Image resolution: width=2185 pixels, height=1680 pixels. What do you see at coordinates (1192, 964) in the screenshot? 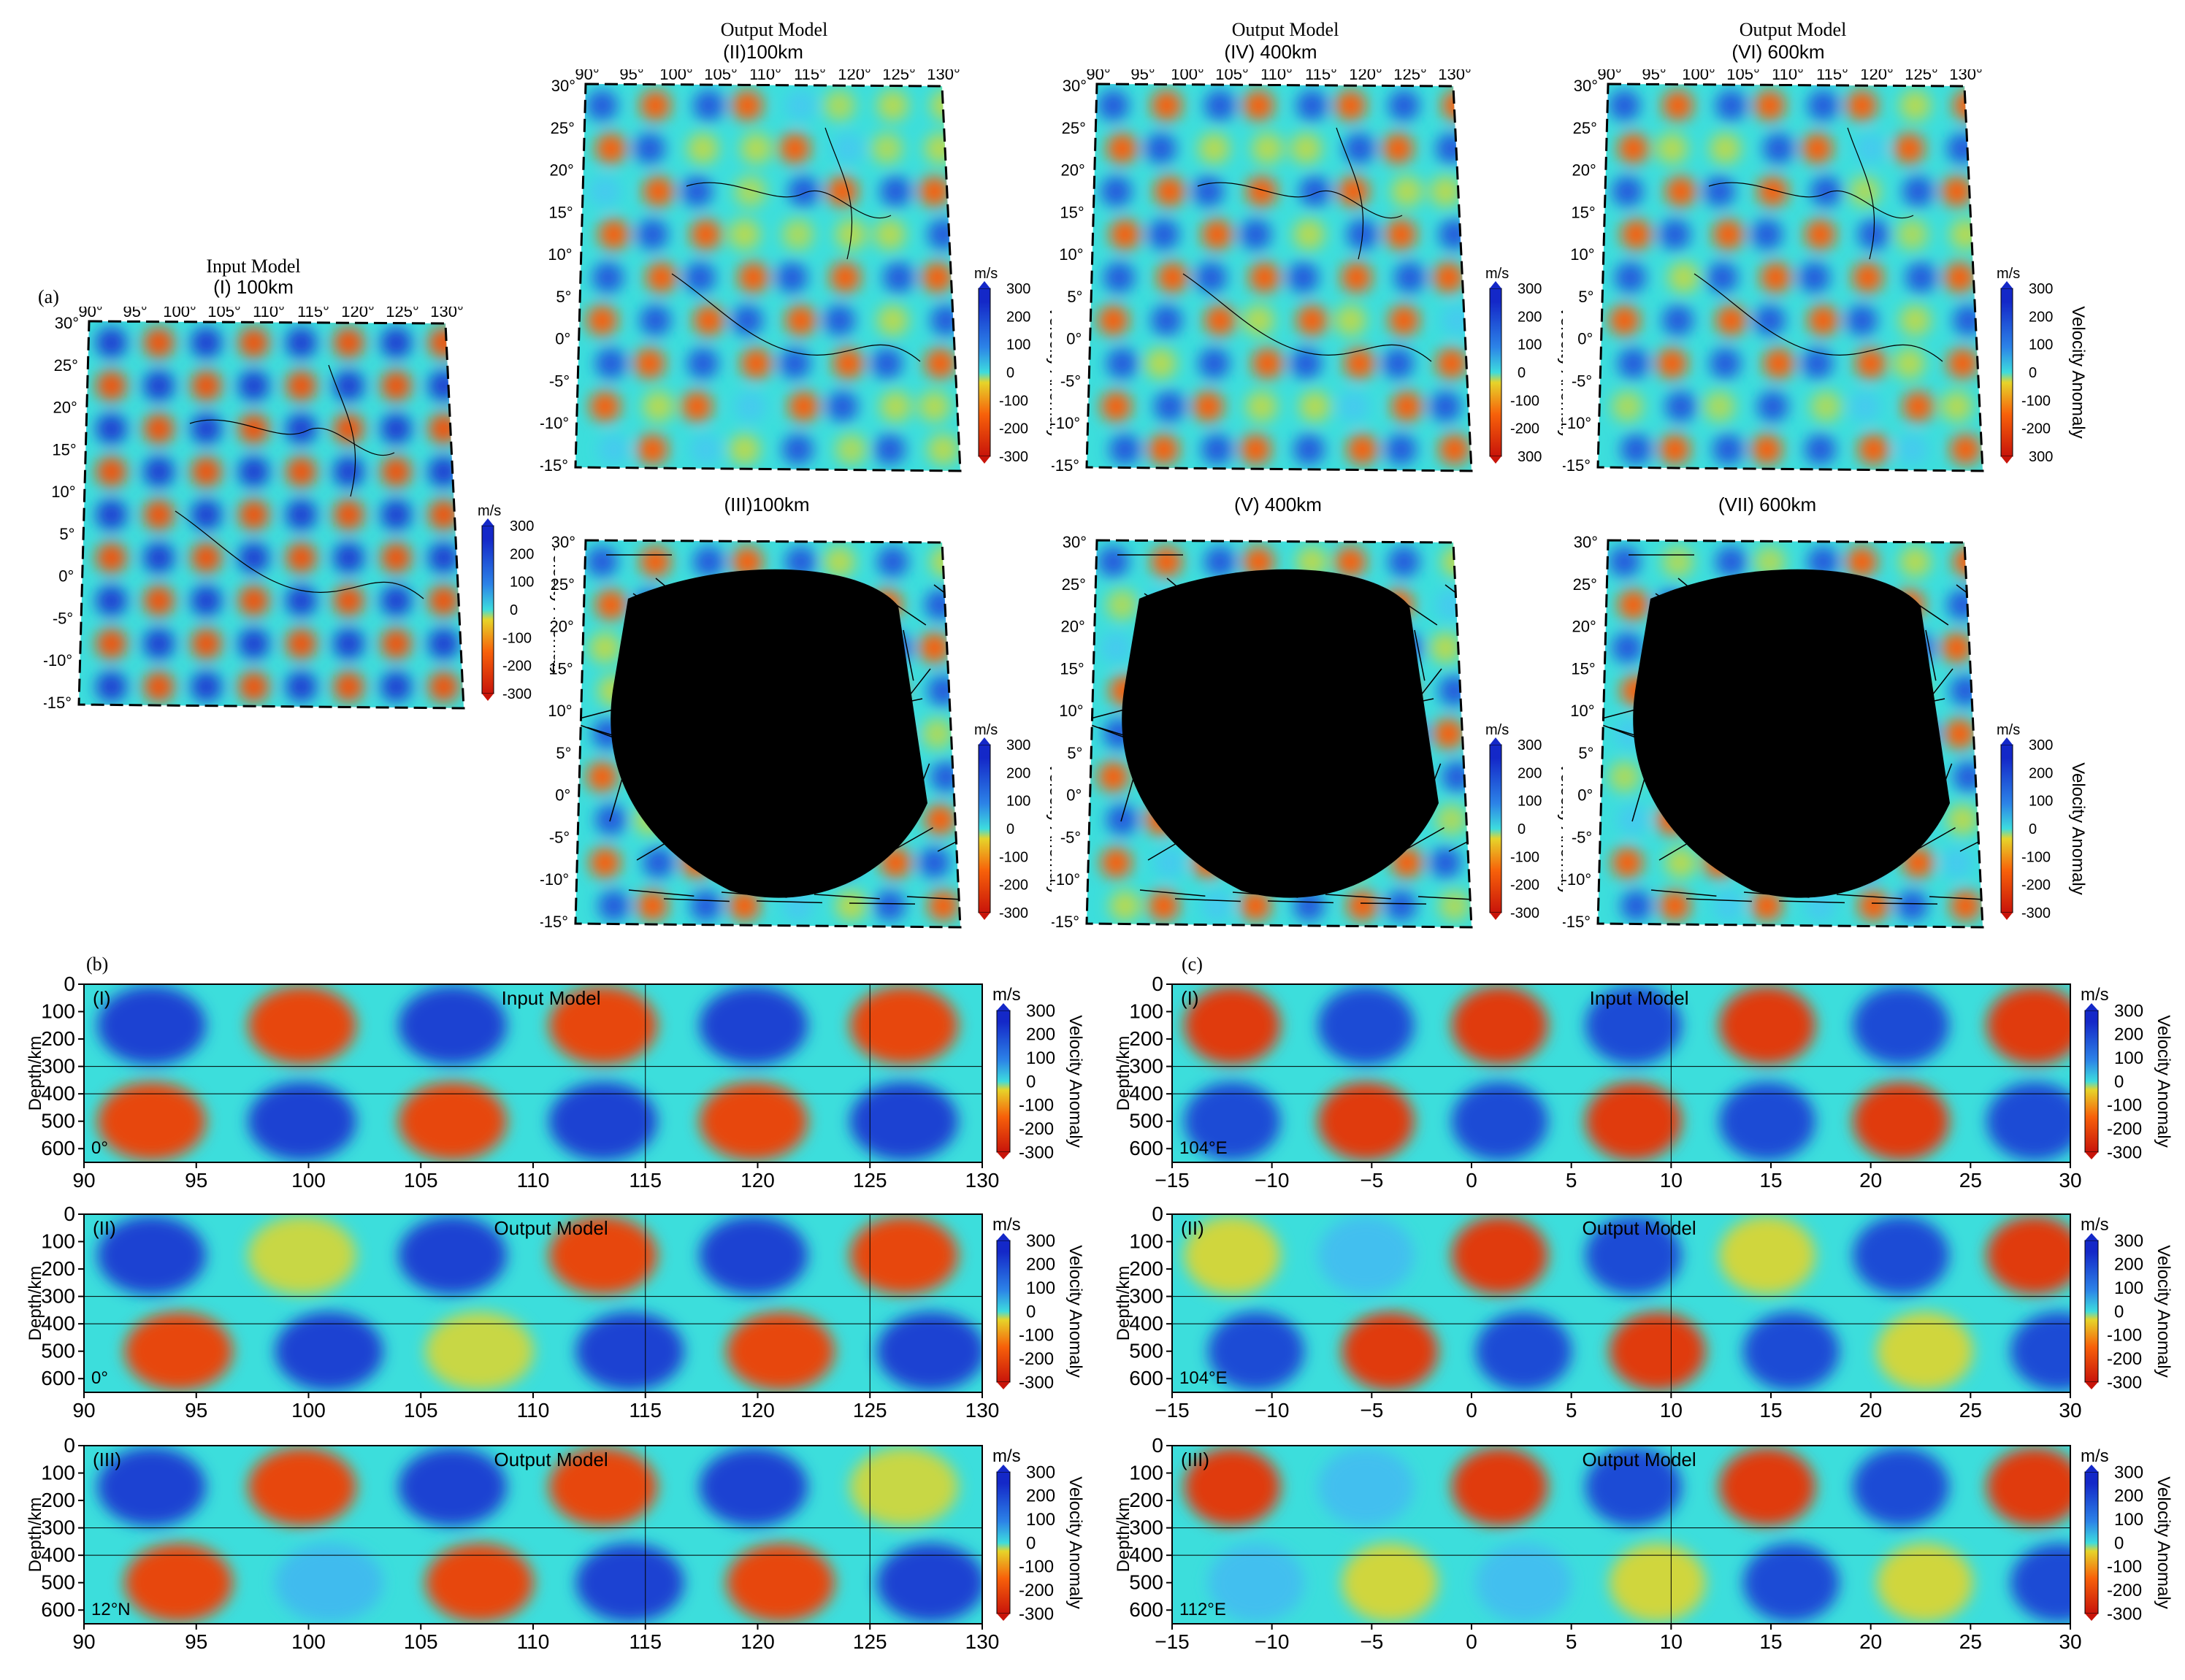
I see `panel-c-letter: (c)` at bounding box center [1192, 964].